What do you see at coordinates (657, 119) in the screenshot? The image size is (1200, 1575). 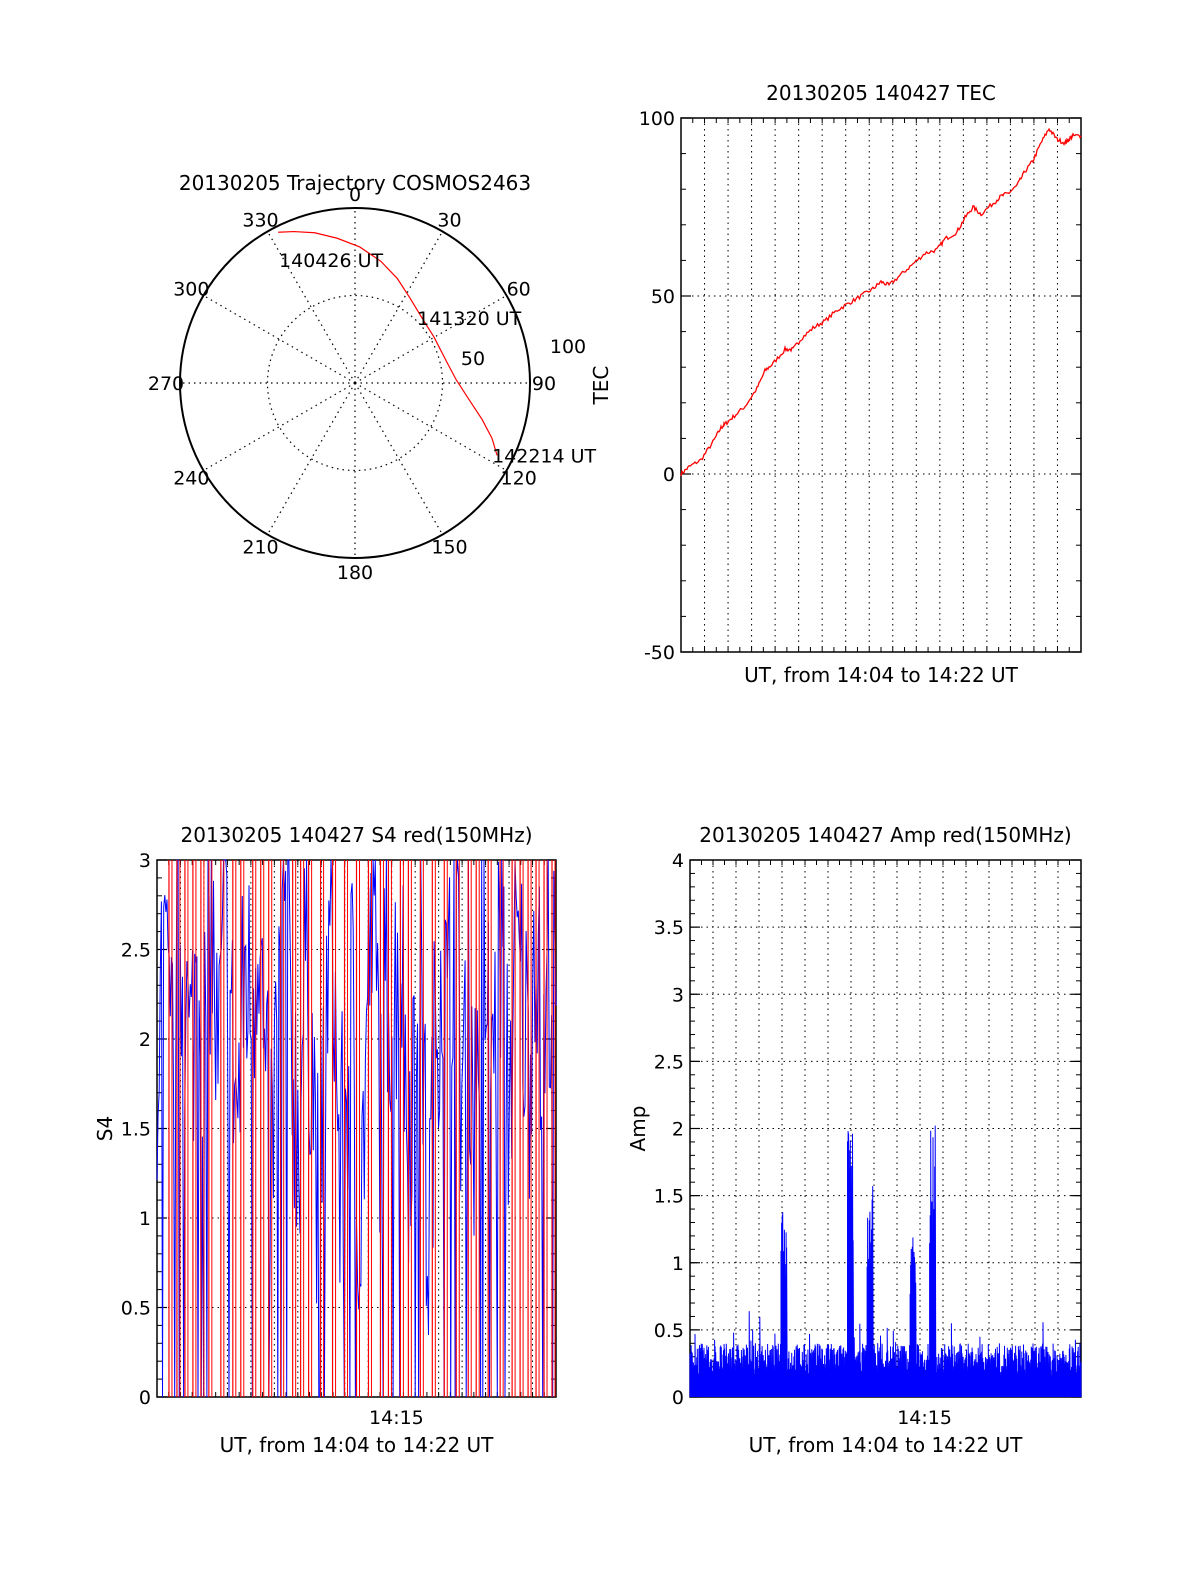 I see `y-tick-label: 100` at bounding box center [657, 119].